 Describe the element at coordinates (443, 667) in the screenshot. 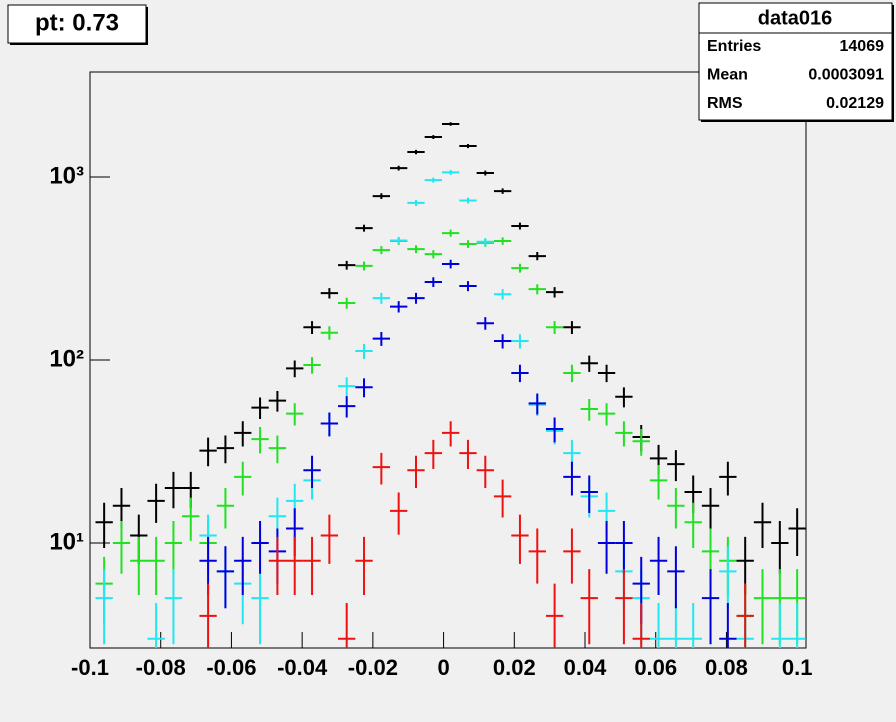

I see `x-tick-label: 0` at that location.